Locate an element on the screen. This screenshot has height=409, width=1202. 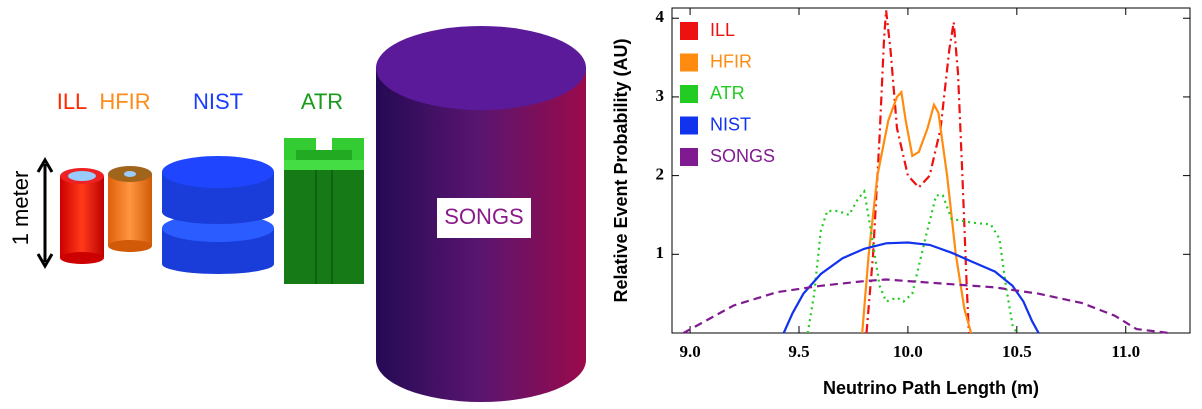
legend-label: NIST is located at coordinates (730, 124).